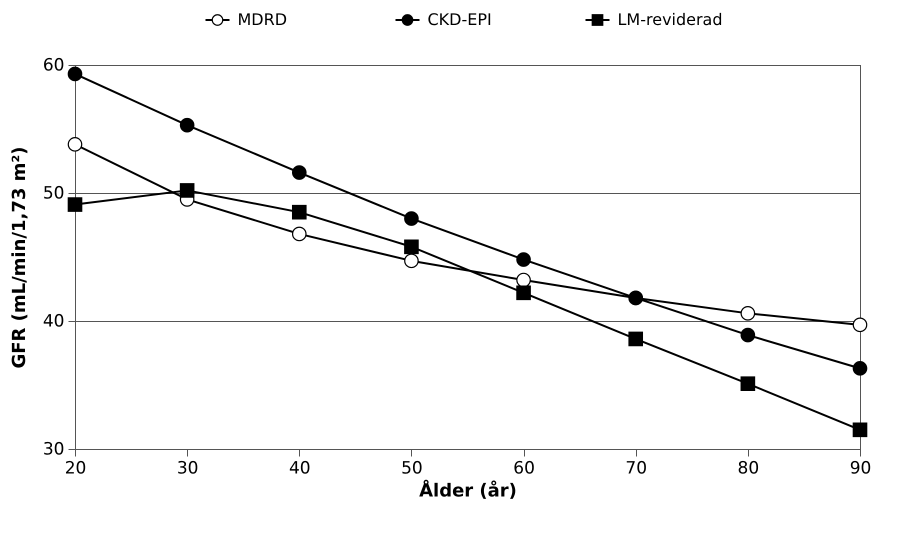  I want to click on y-tick-label: 40, so click(53, 322).